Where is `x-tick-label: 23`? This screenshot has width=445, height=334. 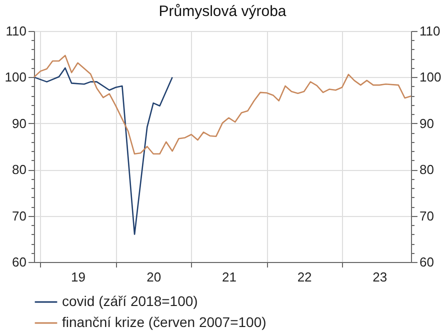 x-tick-label: 23 is located at coordinates (380, 277).